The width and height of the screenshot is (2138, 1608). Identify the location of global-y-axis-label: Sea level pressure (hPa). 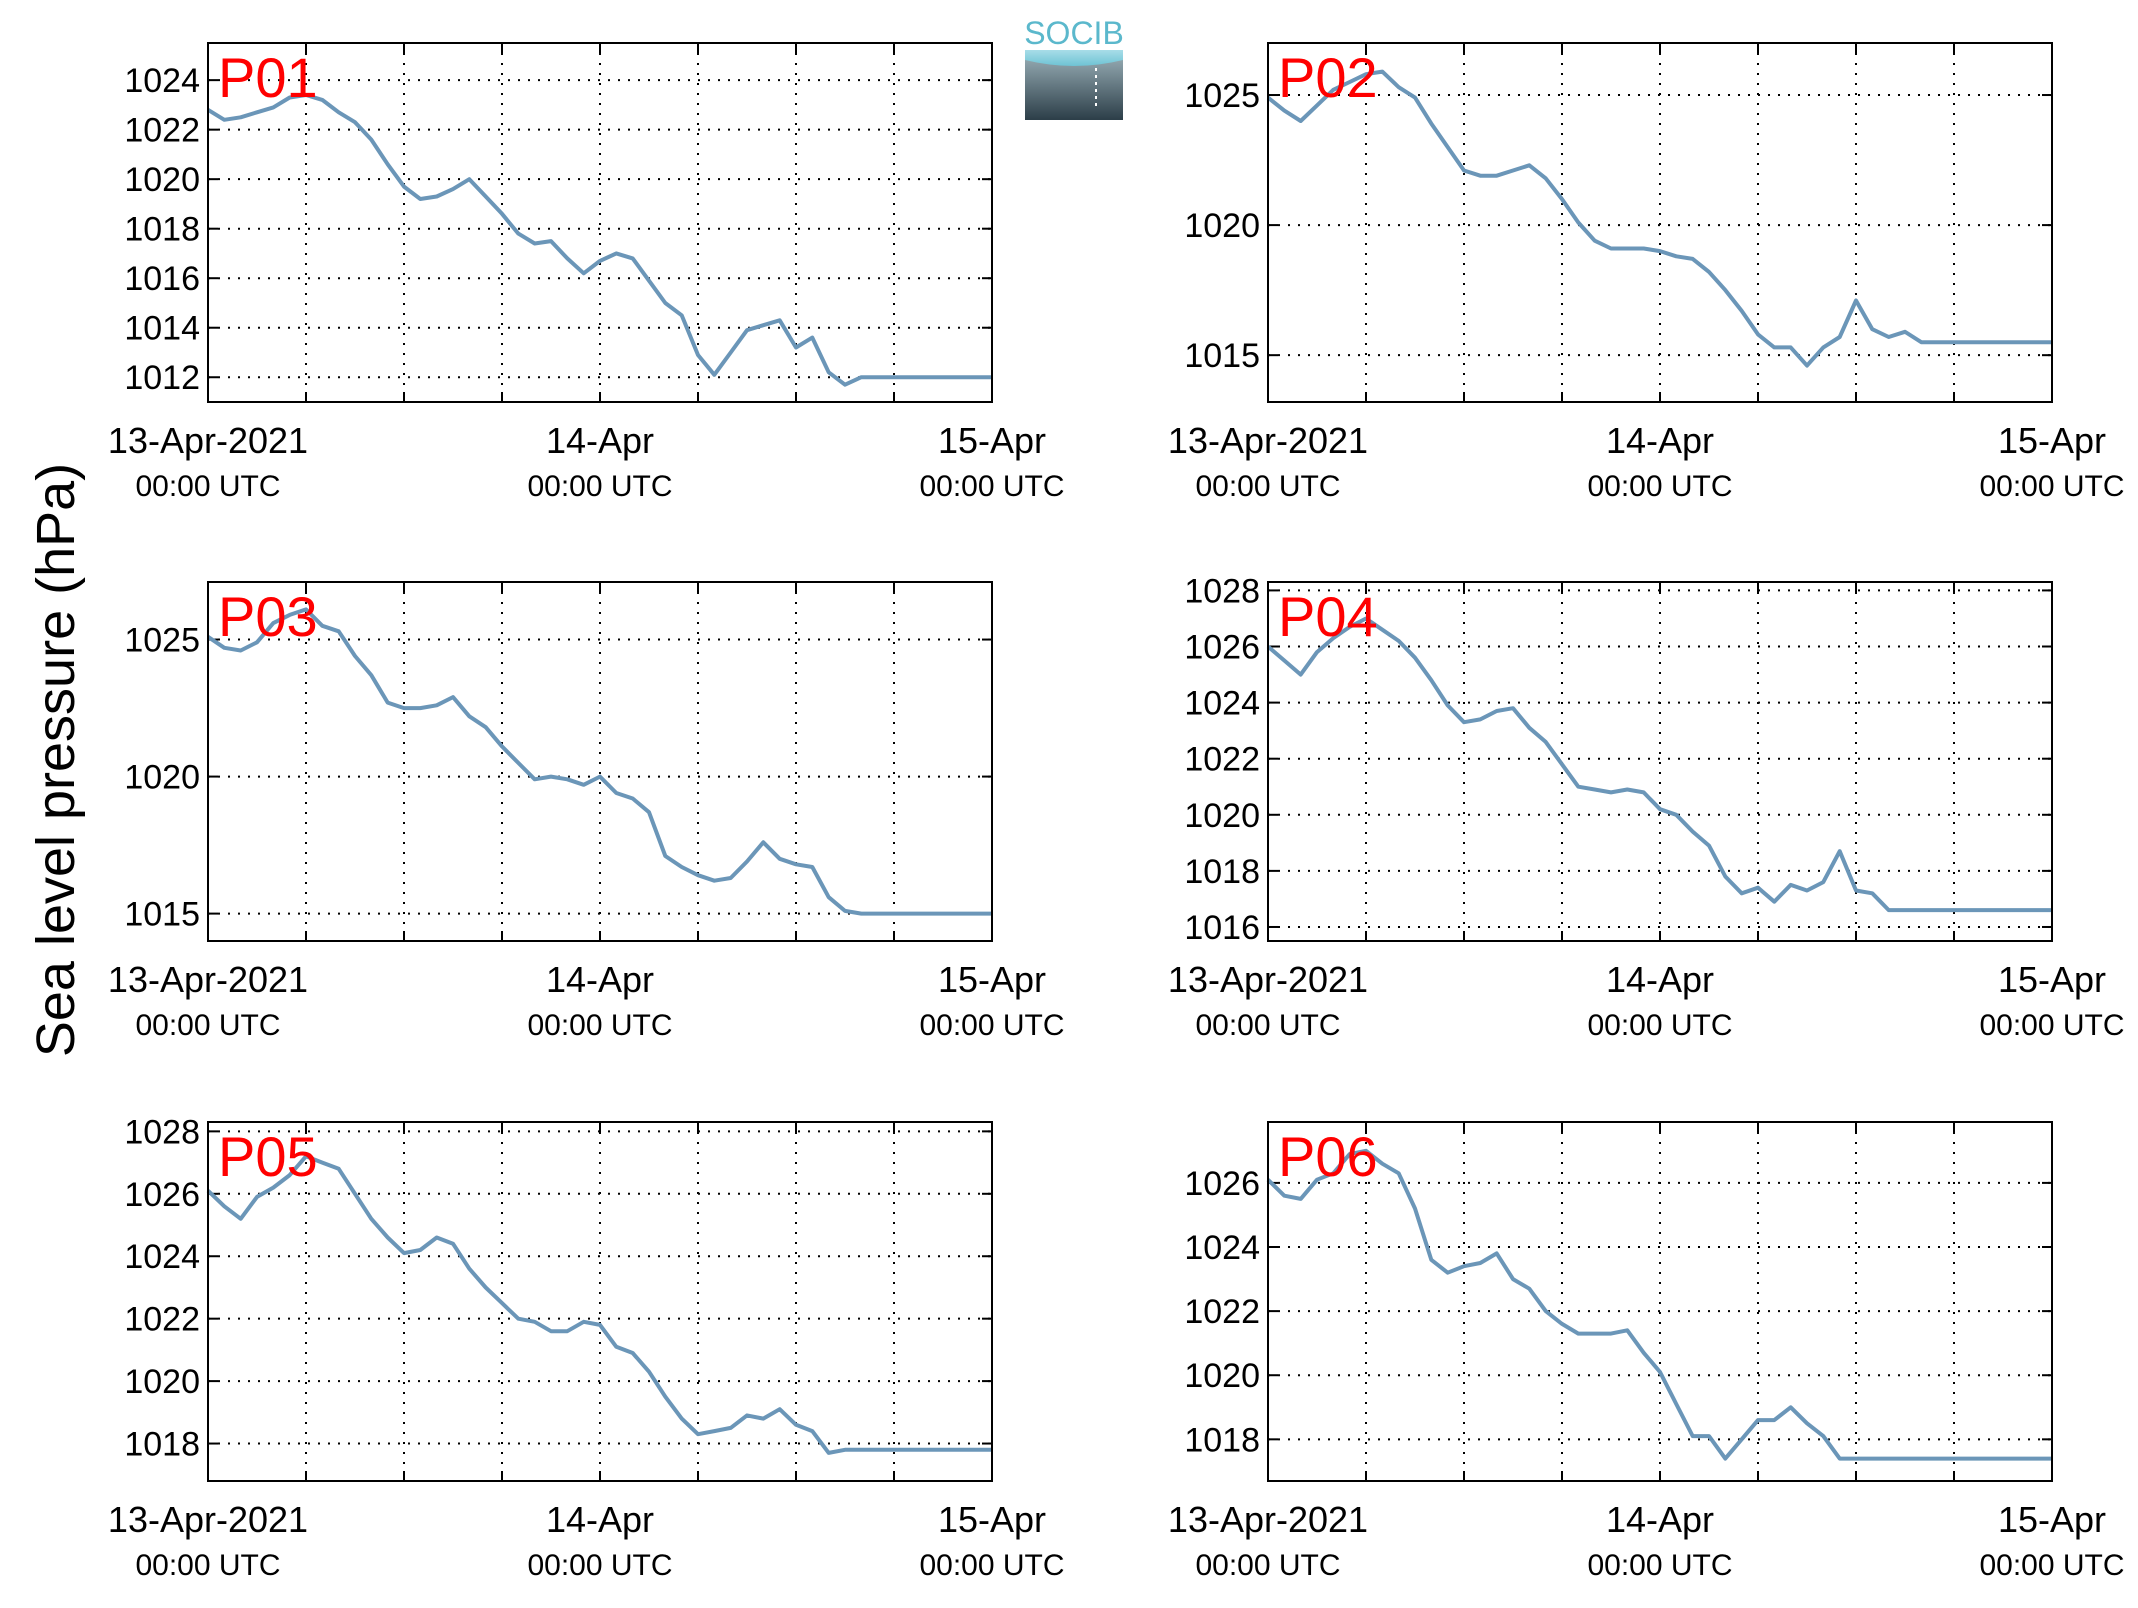
(56, 760).